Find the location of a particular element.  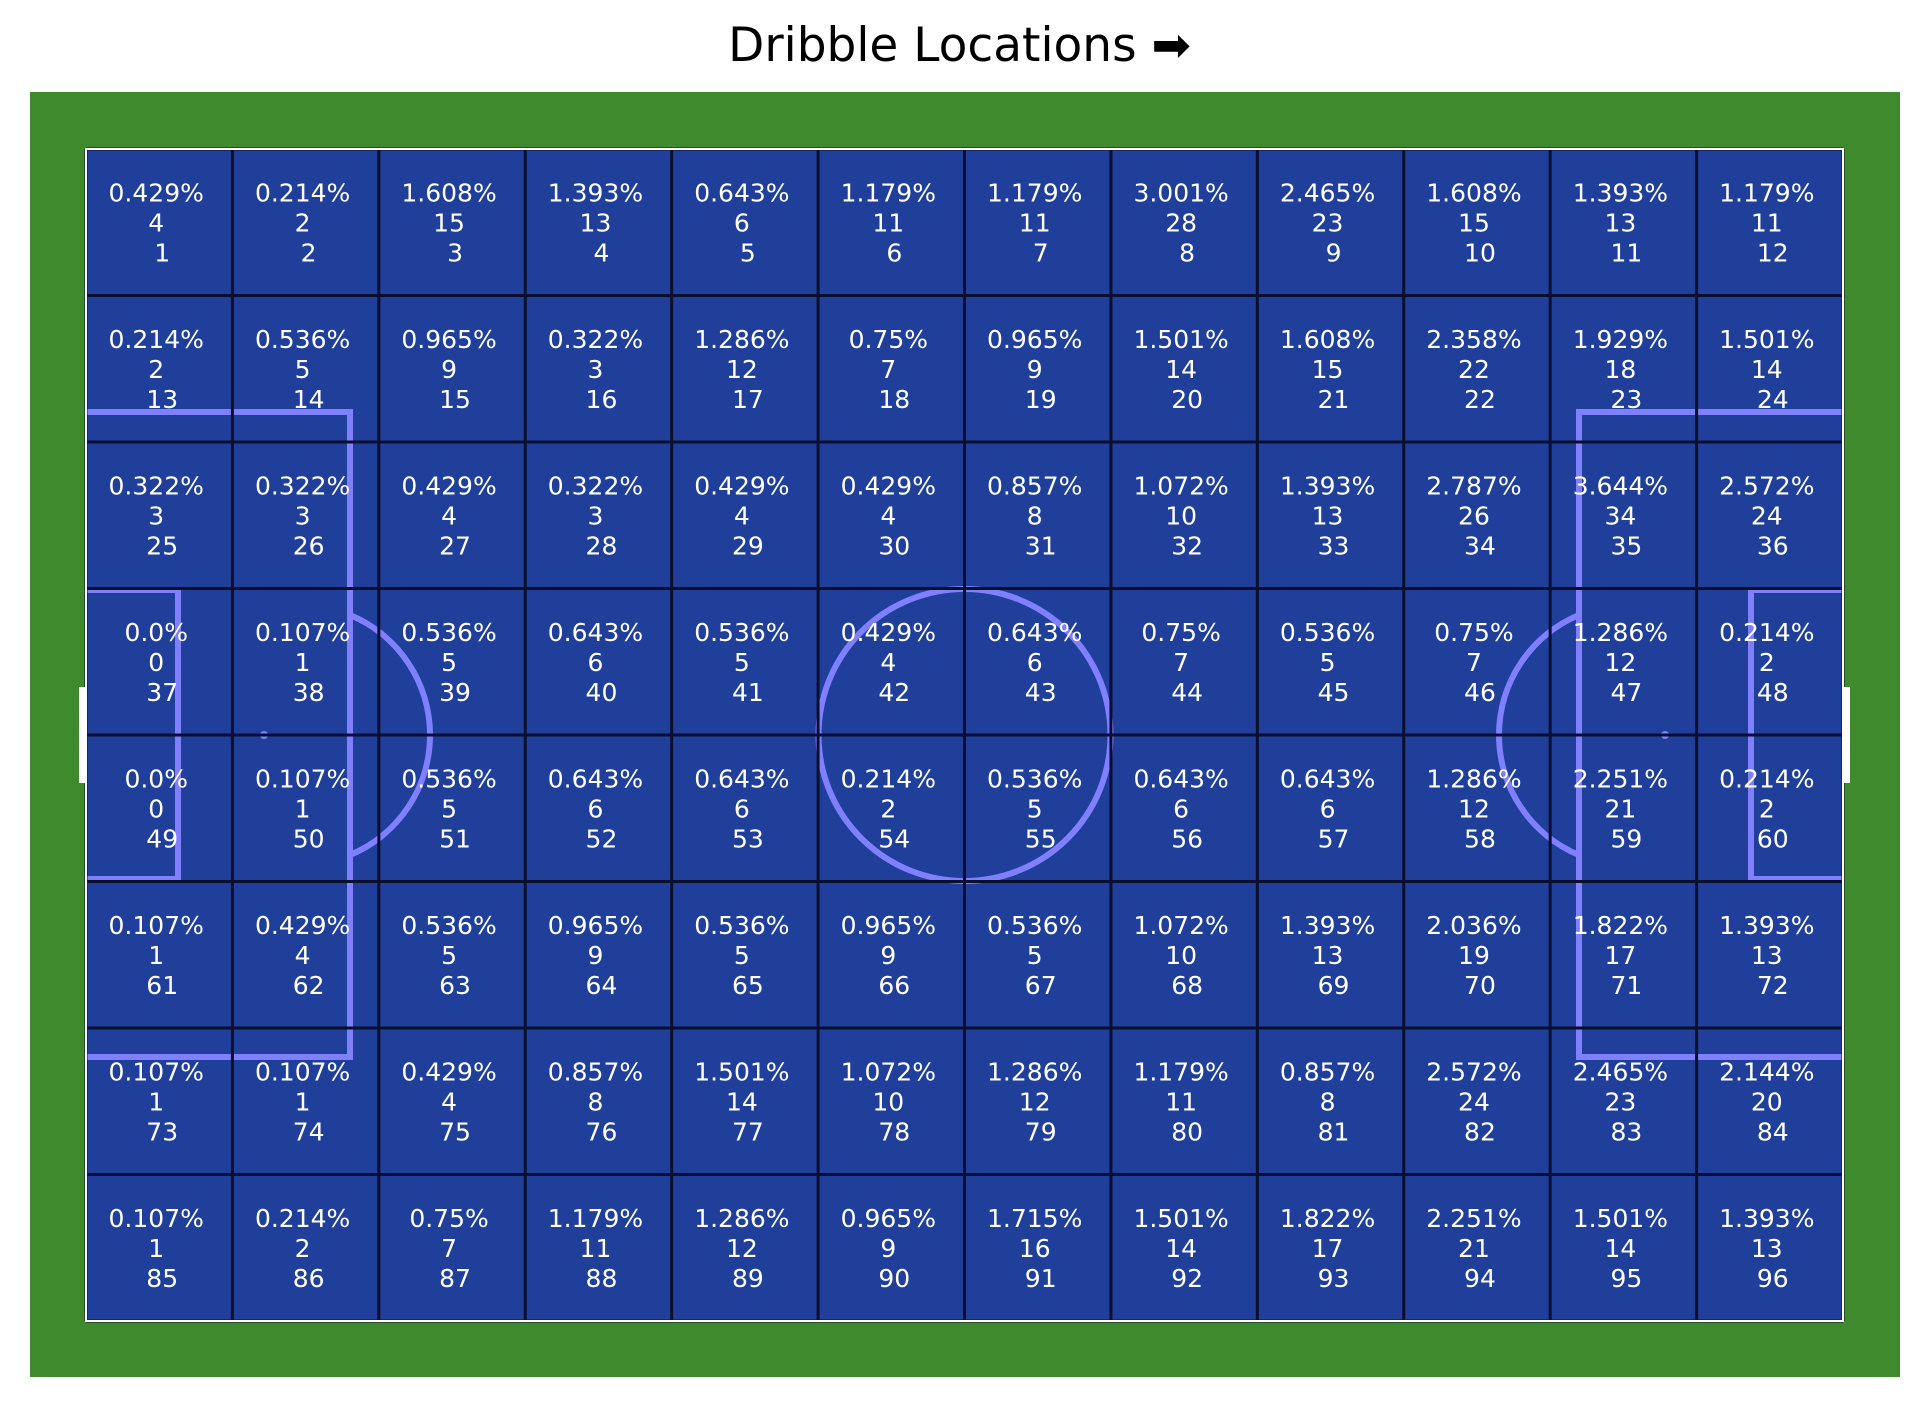

cell-percent-label: 0.107% is located at coordinates (156, 1071).